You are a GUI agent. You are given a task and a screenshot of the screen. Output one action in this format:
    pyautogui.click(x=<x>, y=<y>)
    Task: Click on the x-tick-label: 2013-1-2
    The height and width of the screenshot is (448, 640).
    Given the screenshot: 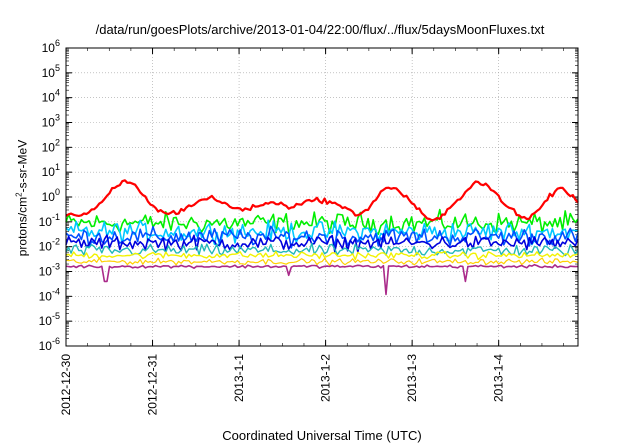 What is the action you would take?
    pyautogui.click(x=326, y=378)
    